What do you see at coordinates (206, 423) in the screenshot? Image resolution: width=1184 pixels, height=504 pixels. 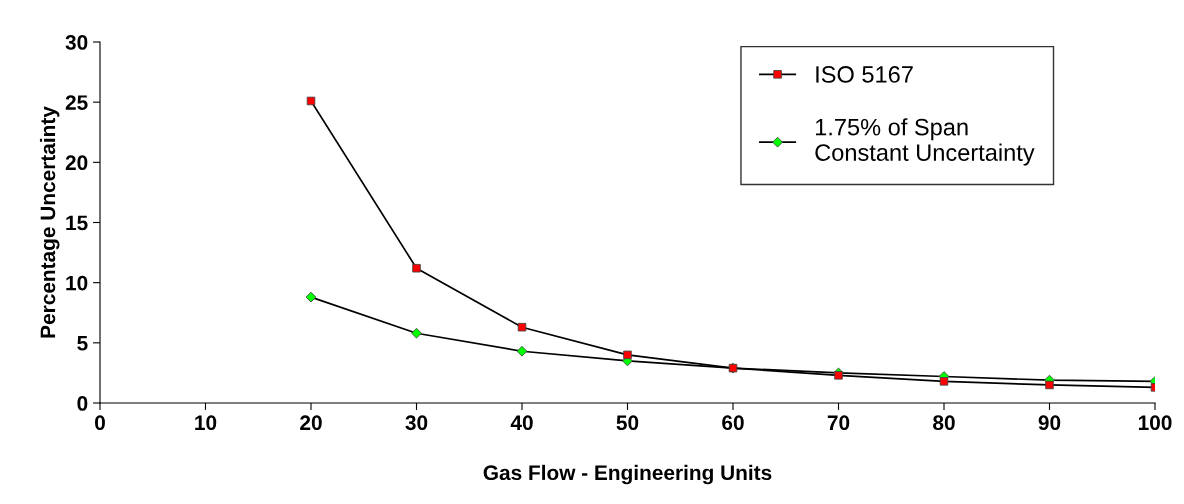 I see `x-tick-label: 10` at bounding box center [206, 423].